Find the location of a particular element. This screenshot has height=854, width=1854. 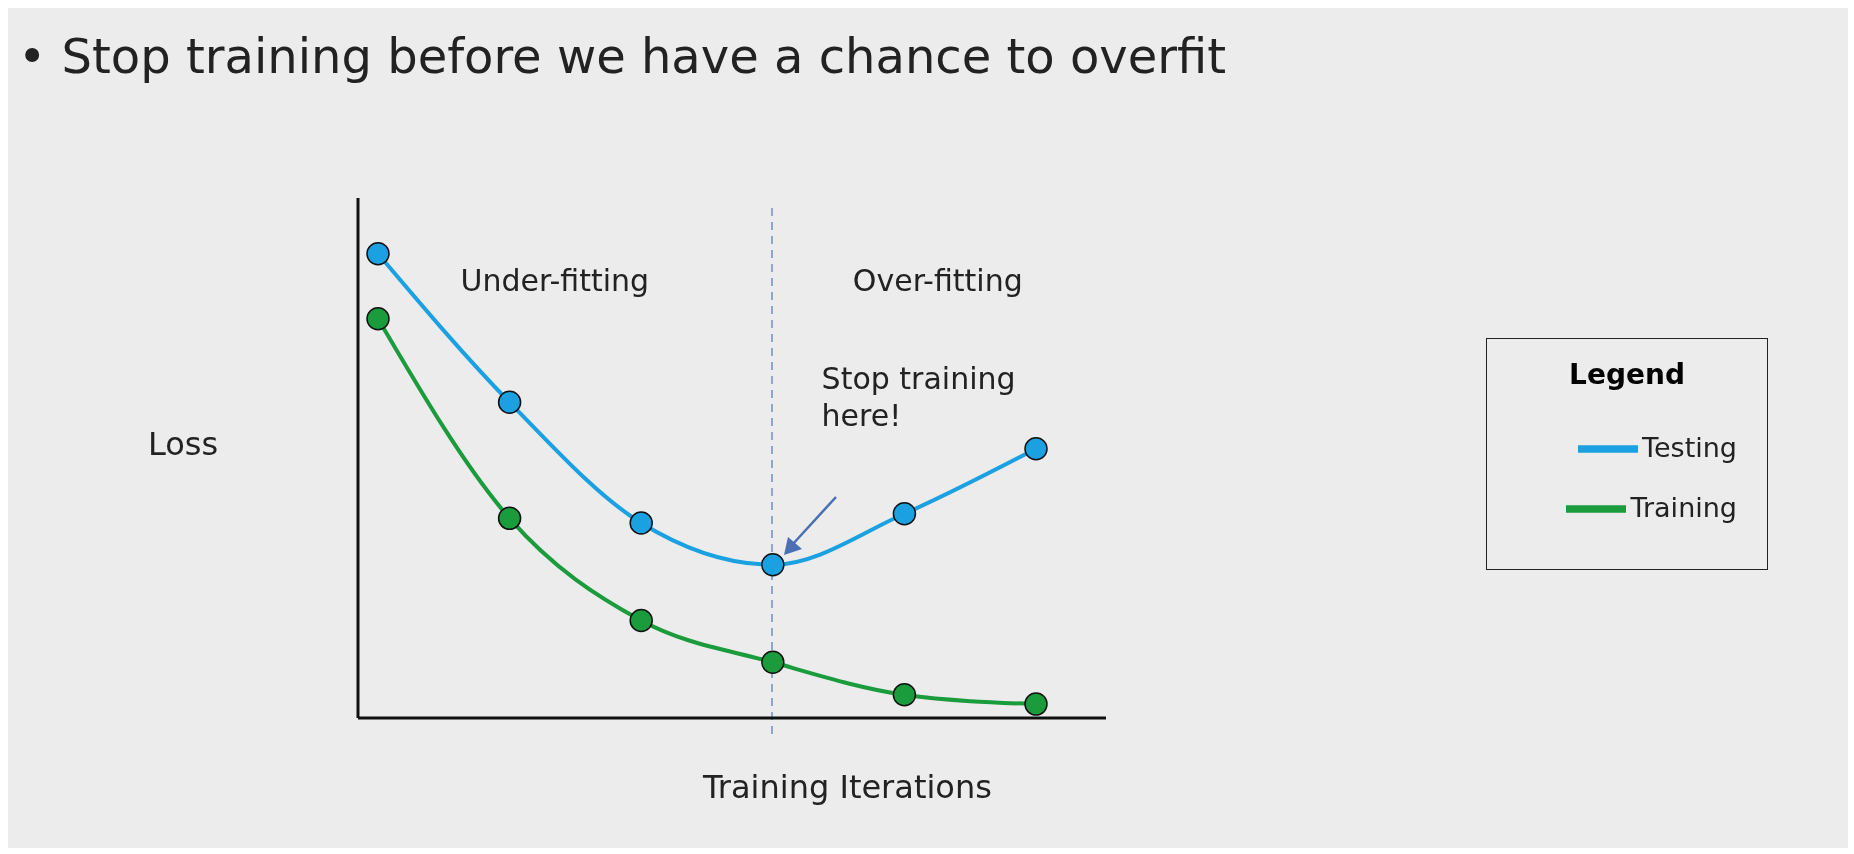

annotation: Under-fitting is located at coordinates (555, 280).